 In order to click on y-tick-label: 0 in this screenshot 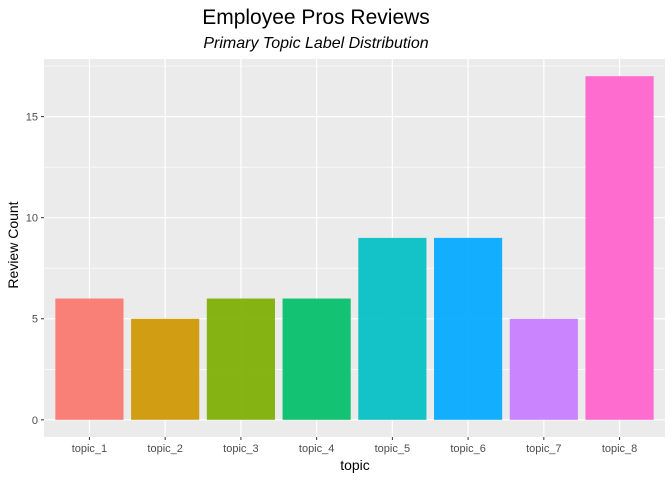, I will do `click(35, 421)`.